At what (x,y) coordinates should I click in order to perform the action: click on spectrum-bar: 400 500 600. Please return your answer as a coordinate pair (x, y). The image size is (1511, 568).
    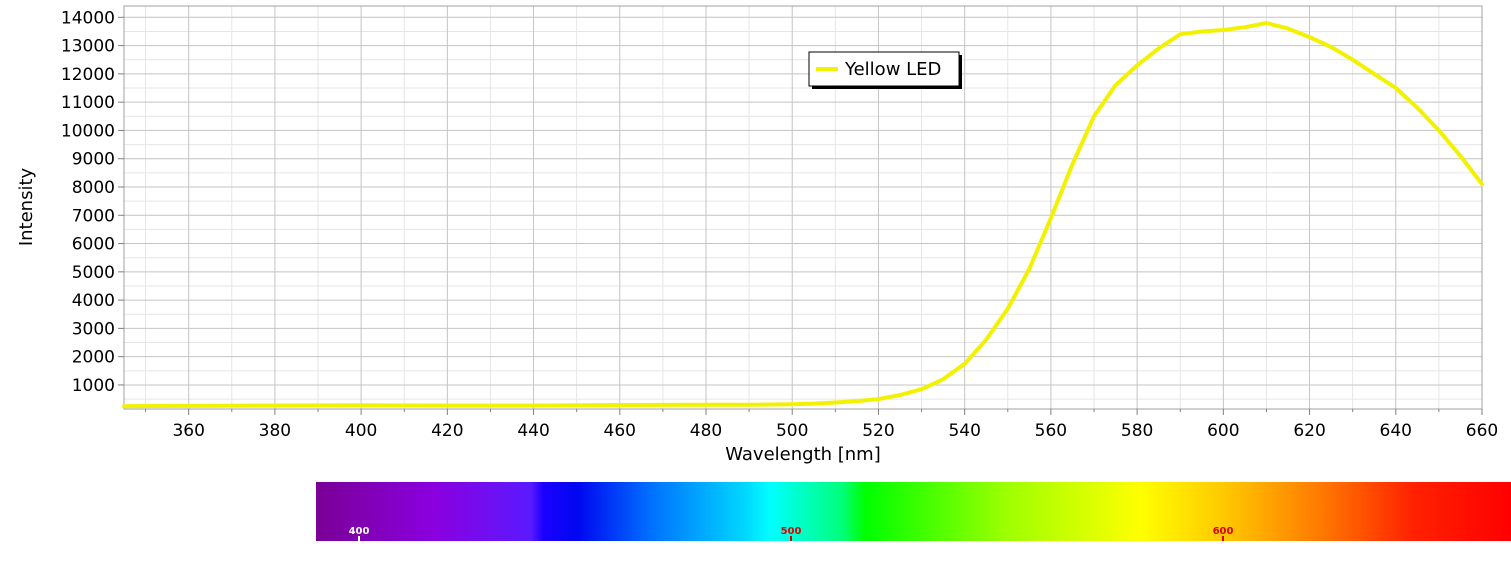
    Looking at the image, I should click on (913, 511).